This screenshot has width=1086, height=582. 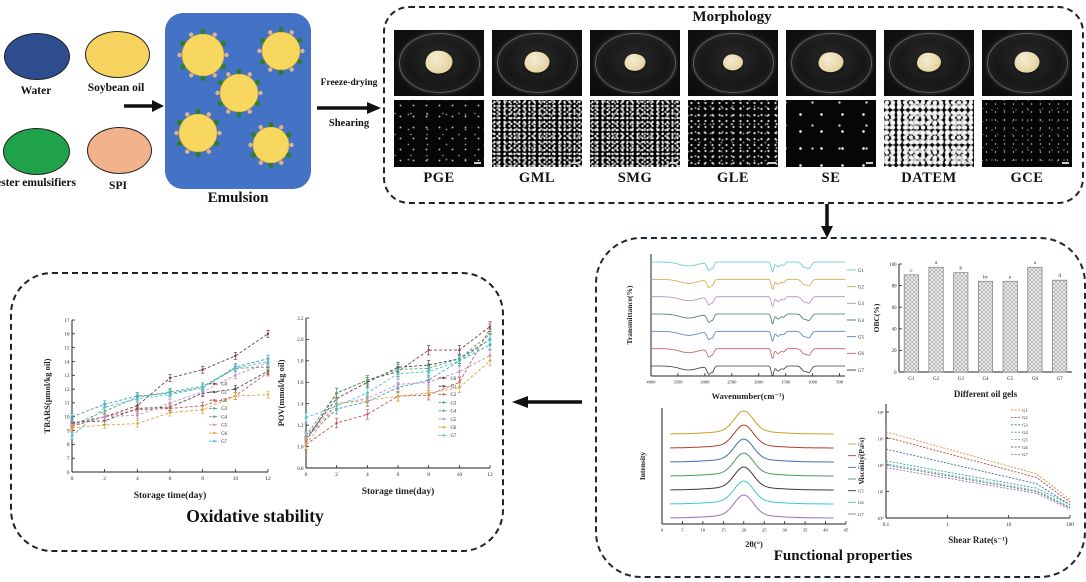 I want to click on svg-text: Viscosity(Pa·s), so click(x=861, y=461).